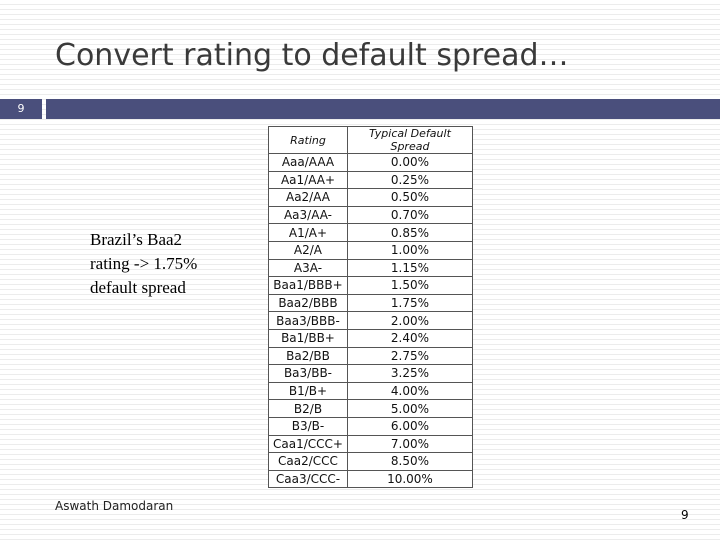 The image size is (720, 540). Describe the element at coordinates (308, 391) in the screenshot. I see `table-cell: B1/B+` at that location.